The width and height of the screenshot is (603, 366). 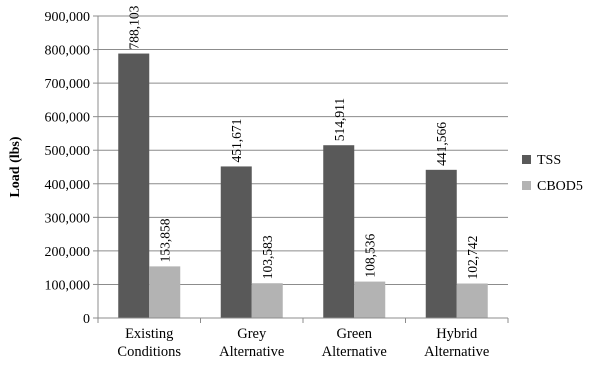 What do you see at coordinates (134, 27) in the screenshot?
I see `data-label: 788,103` at bounding box center [134, 27].